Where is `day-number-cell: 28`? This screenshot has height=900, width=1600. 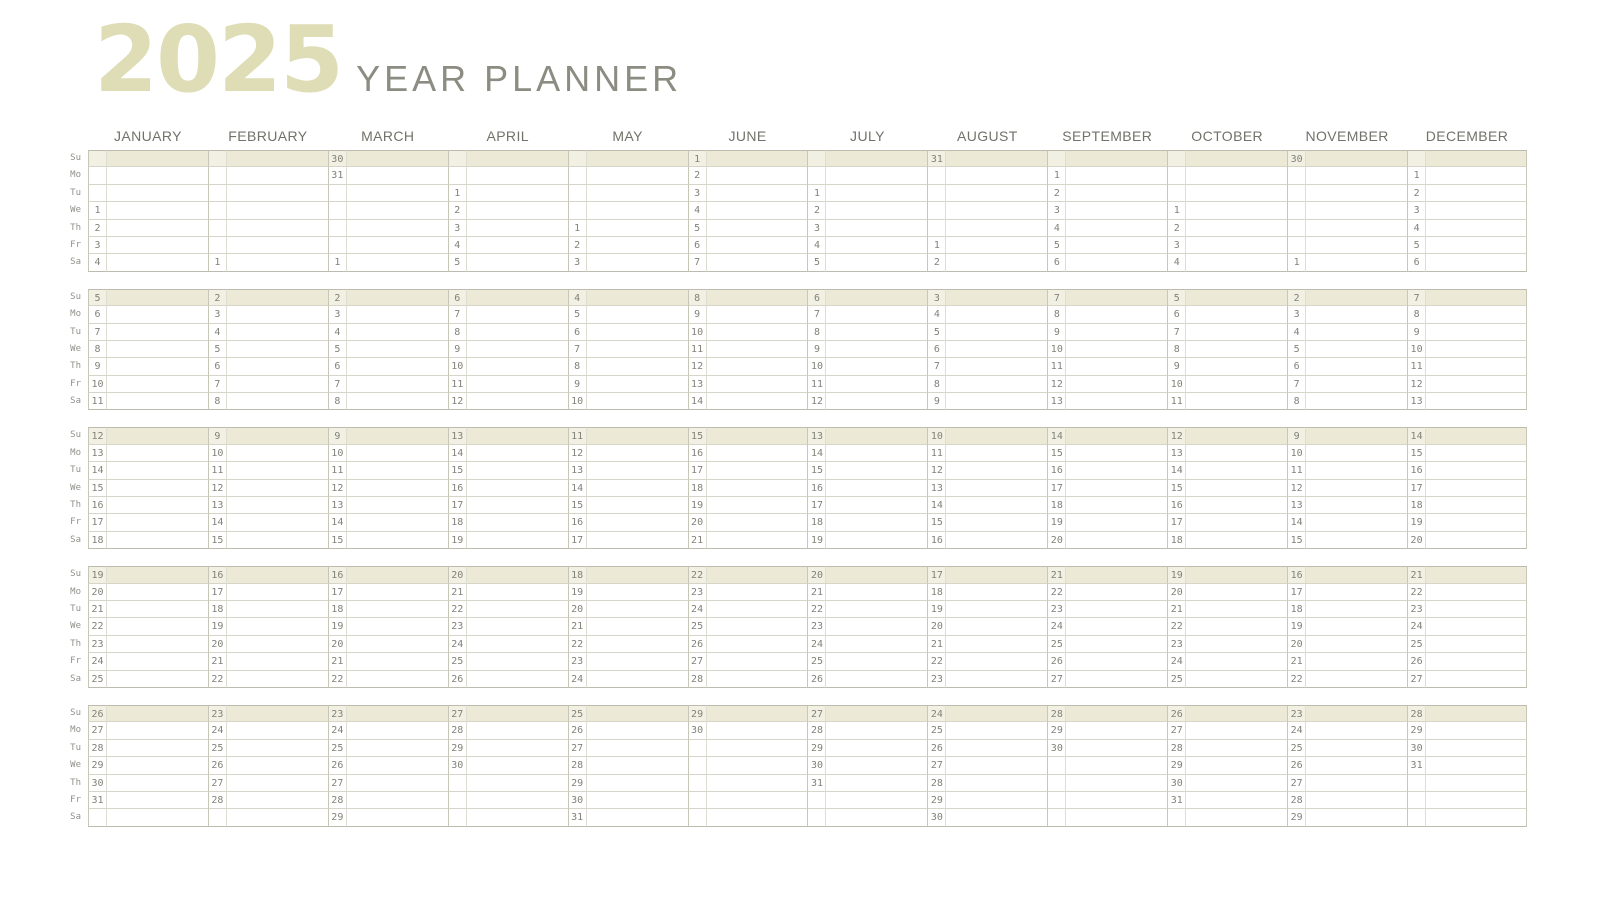
day-number-cell: 28 is located at coordinates (1416, 713).